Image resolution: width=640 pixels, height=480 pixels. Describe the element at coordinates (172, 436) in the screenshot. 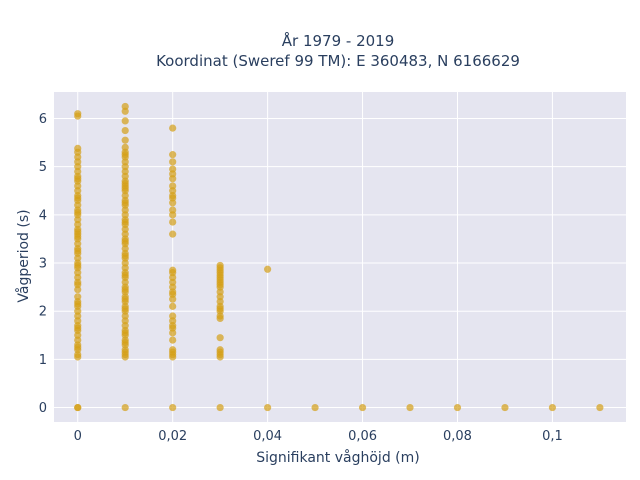

I see `x-tick-label: 0,02` at that location.